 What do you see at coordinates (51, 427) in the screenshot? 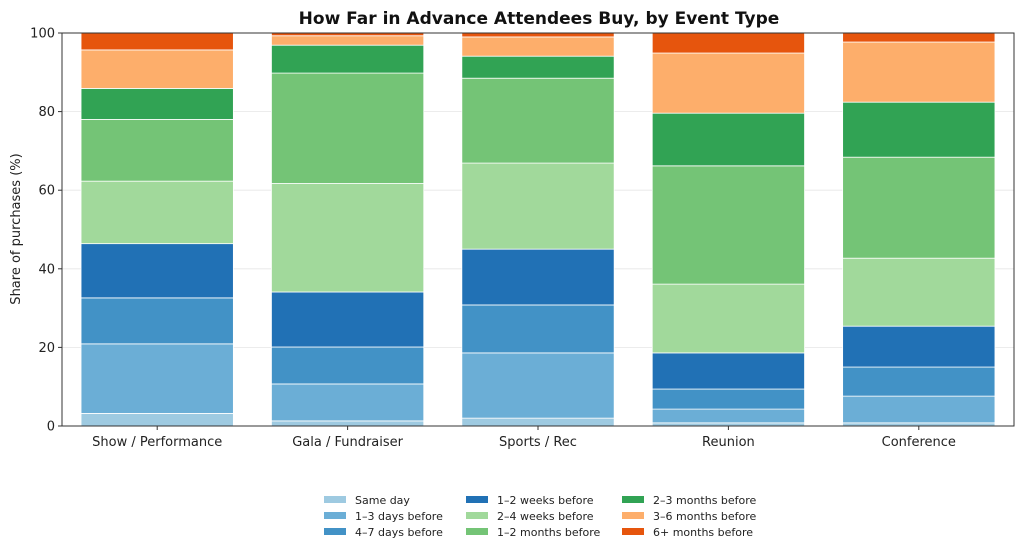
I see `y-tick-label: 0` at bounding box center [51, 427].